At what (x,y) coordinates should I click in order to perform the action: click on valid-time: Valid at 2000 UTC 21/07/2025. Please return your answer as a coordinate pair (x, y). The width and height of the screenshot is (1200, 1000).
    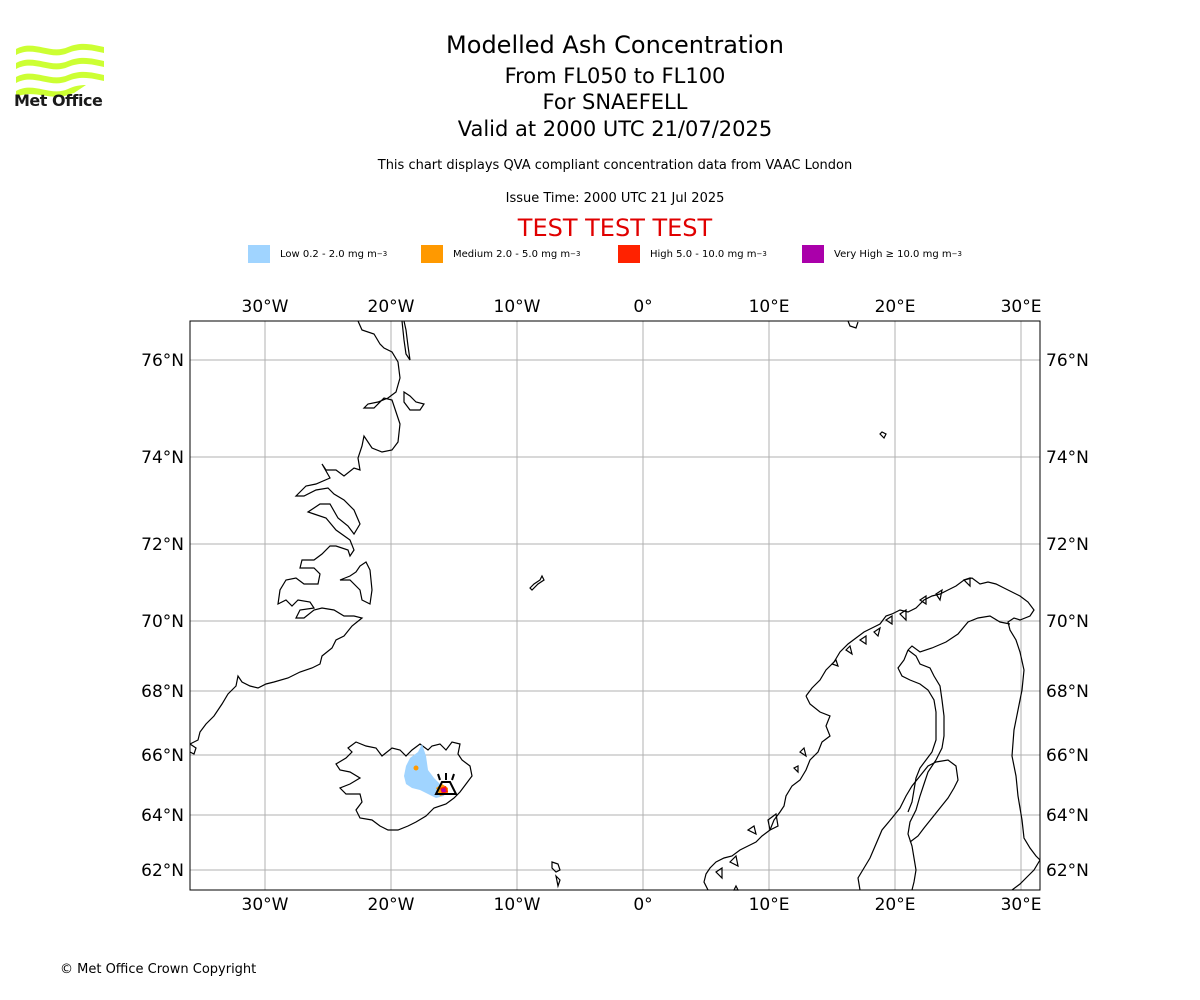
    Looking at the image, I should click on (615, 129).